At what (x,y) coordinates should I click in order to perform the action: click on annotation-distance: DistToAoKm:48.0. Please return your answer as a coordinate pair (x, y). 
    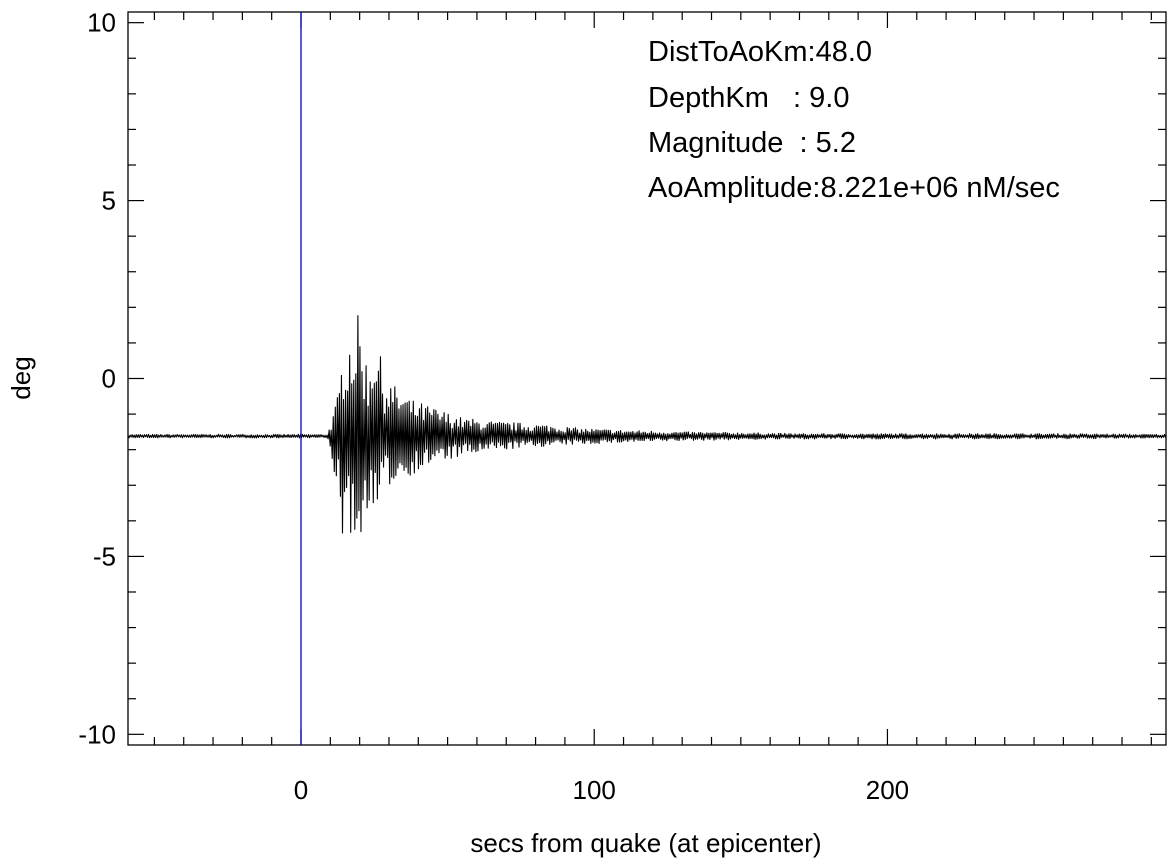
    Looking at the image, I should click on (760, 52).